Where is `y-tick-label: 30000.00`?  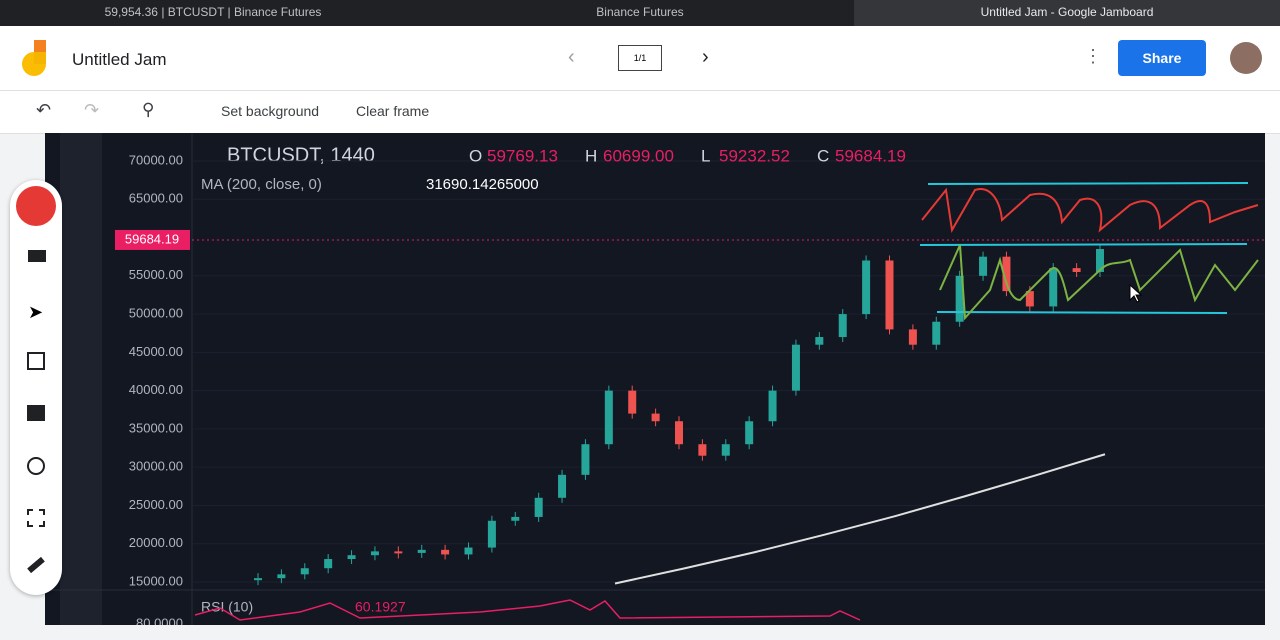 y-tick-label: 30000.00 is located at coordinates (156, 466).